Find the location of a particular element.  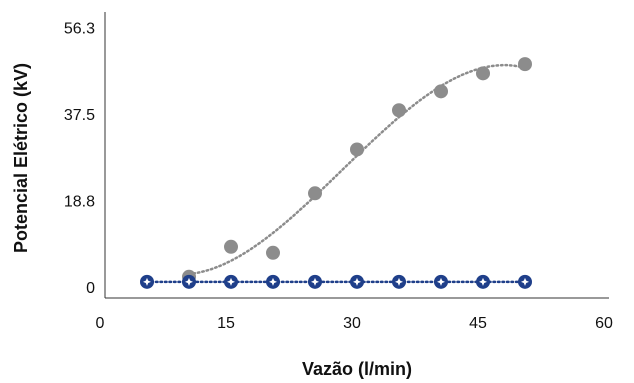

x-tick-label: 15 is located at coordinates (226, 323).